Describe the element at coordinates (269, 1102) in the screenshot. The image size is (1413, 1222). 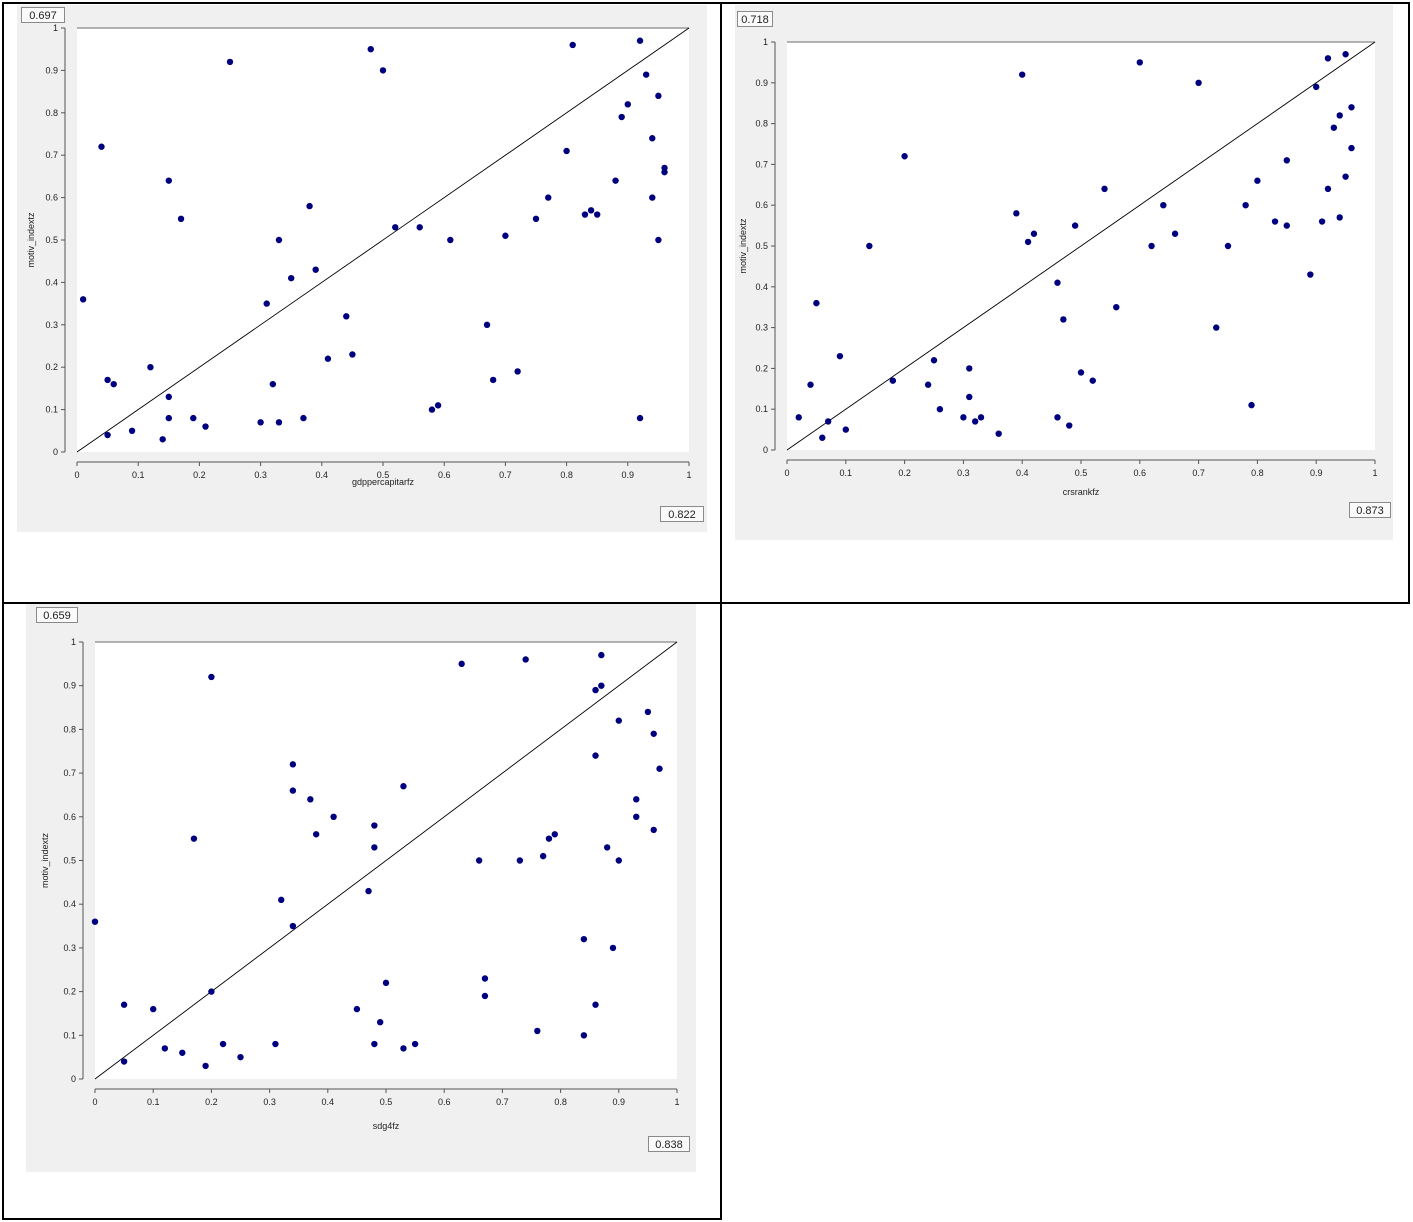
I see `x-tick-label: 0.3` at that location.